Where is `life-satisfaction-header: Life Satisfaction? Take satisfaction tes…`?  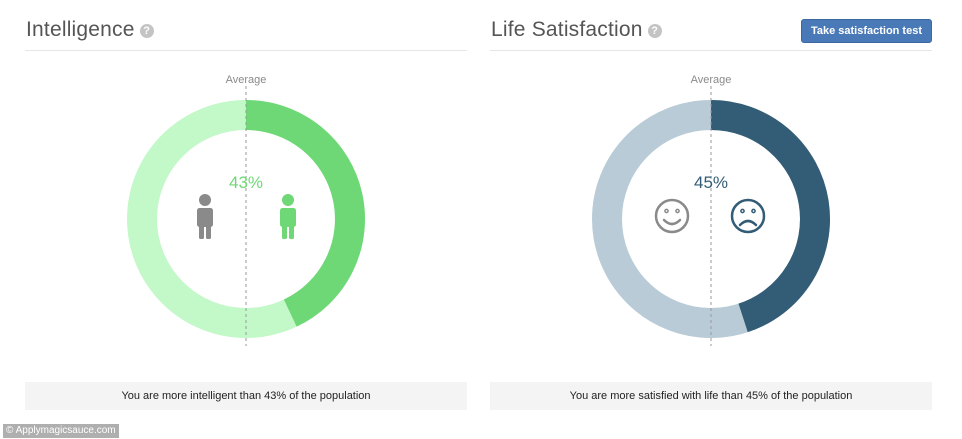
life-satisfaction-header: Life Satisfaction? Take satisfaction tes… is located at coordinates (711, 32).